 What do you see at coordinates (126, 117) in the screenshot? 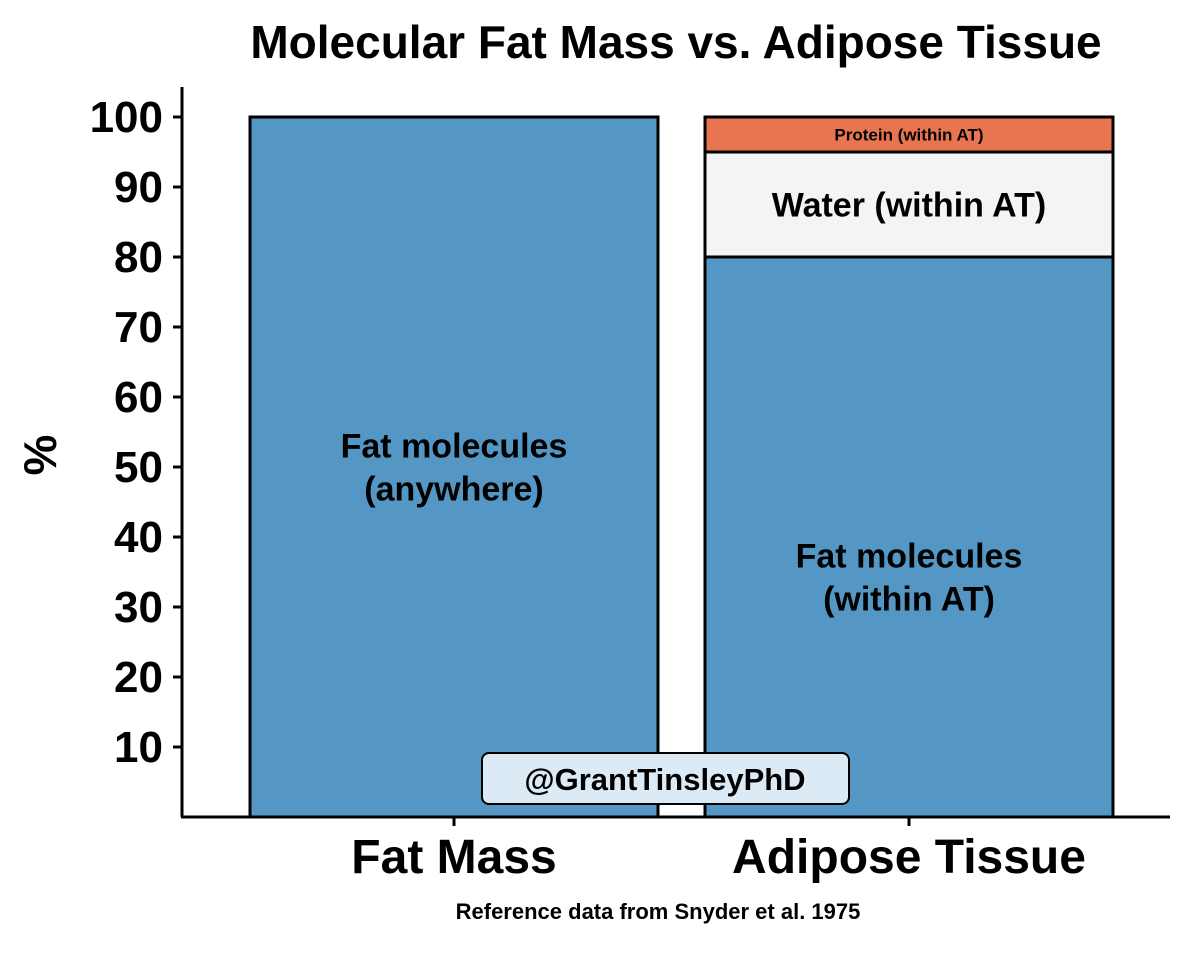
I see `y-tick-label: 100` at bounding box center [126, 117].